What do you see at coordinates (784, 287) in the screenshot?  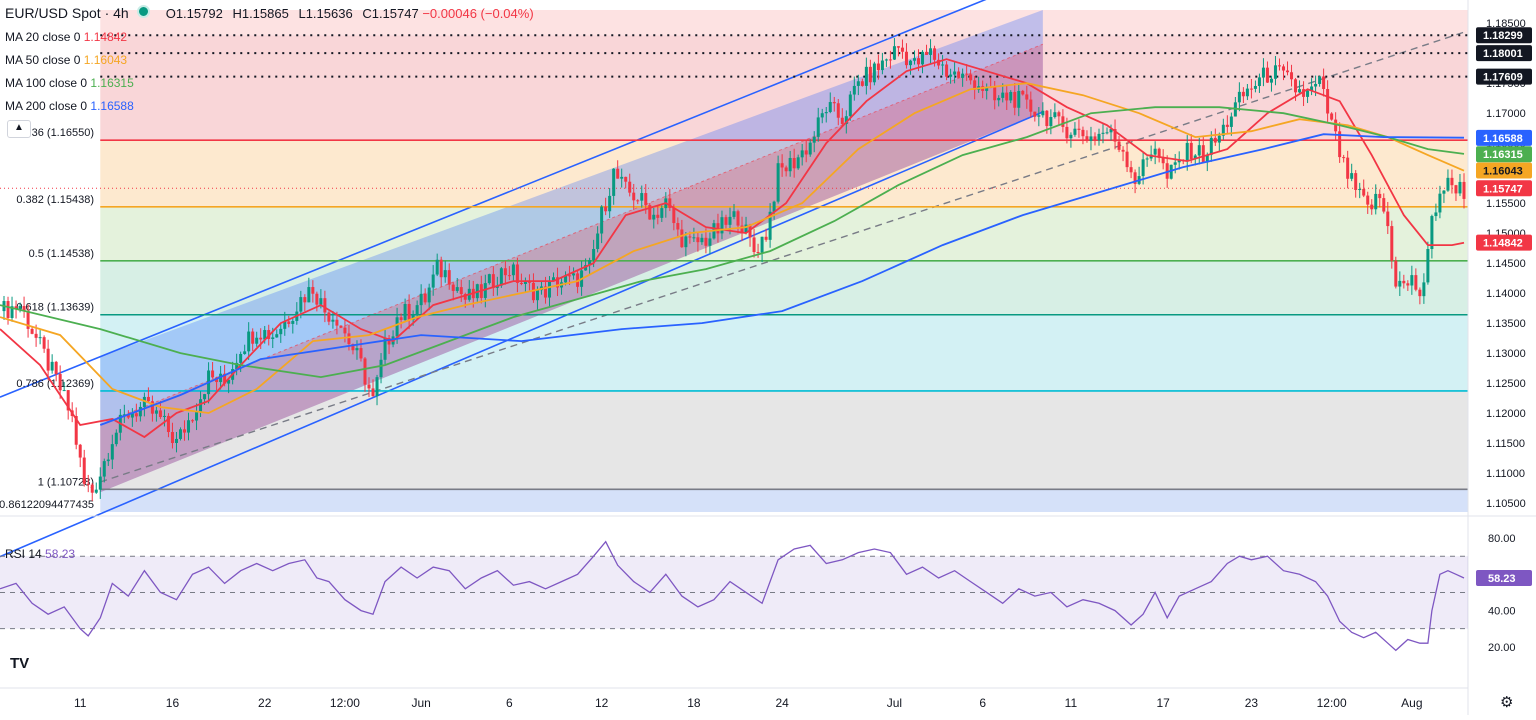 I see `fib-zone` at bounding box center [784, 287].